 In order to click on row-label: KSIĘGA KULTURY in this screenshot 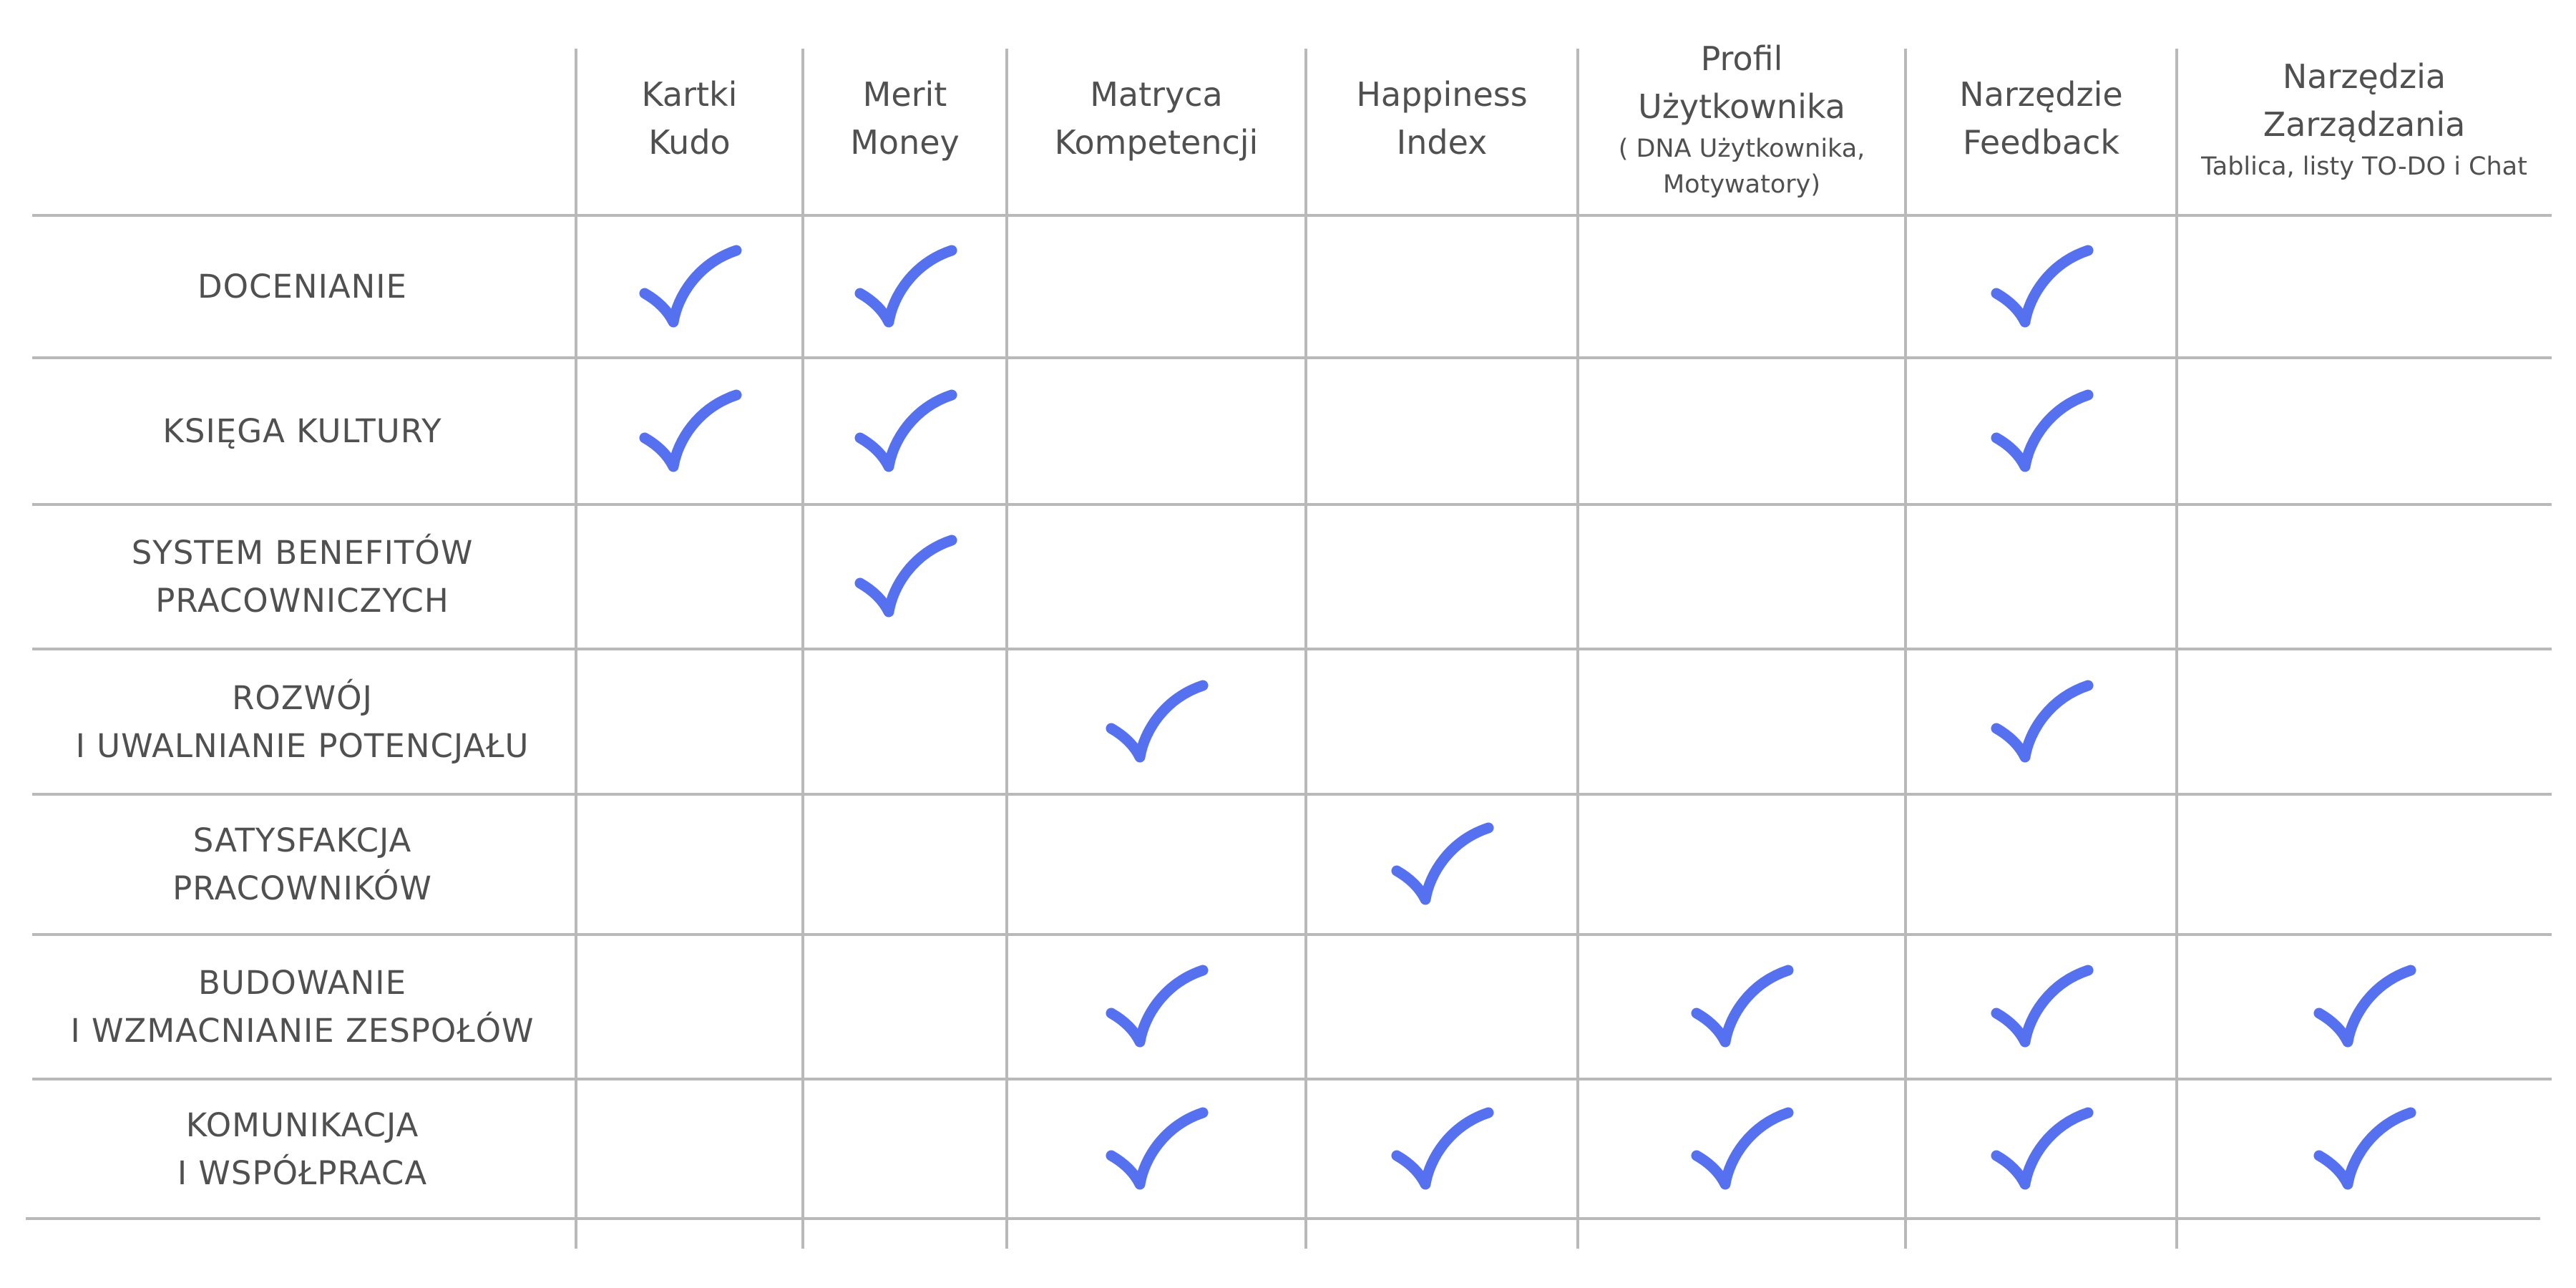, I will do `click(302, 431)`.